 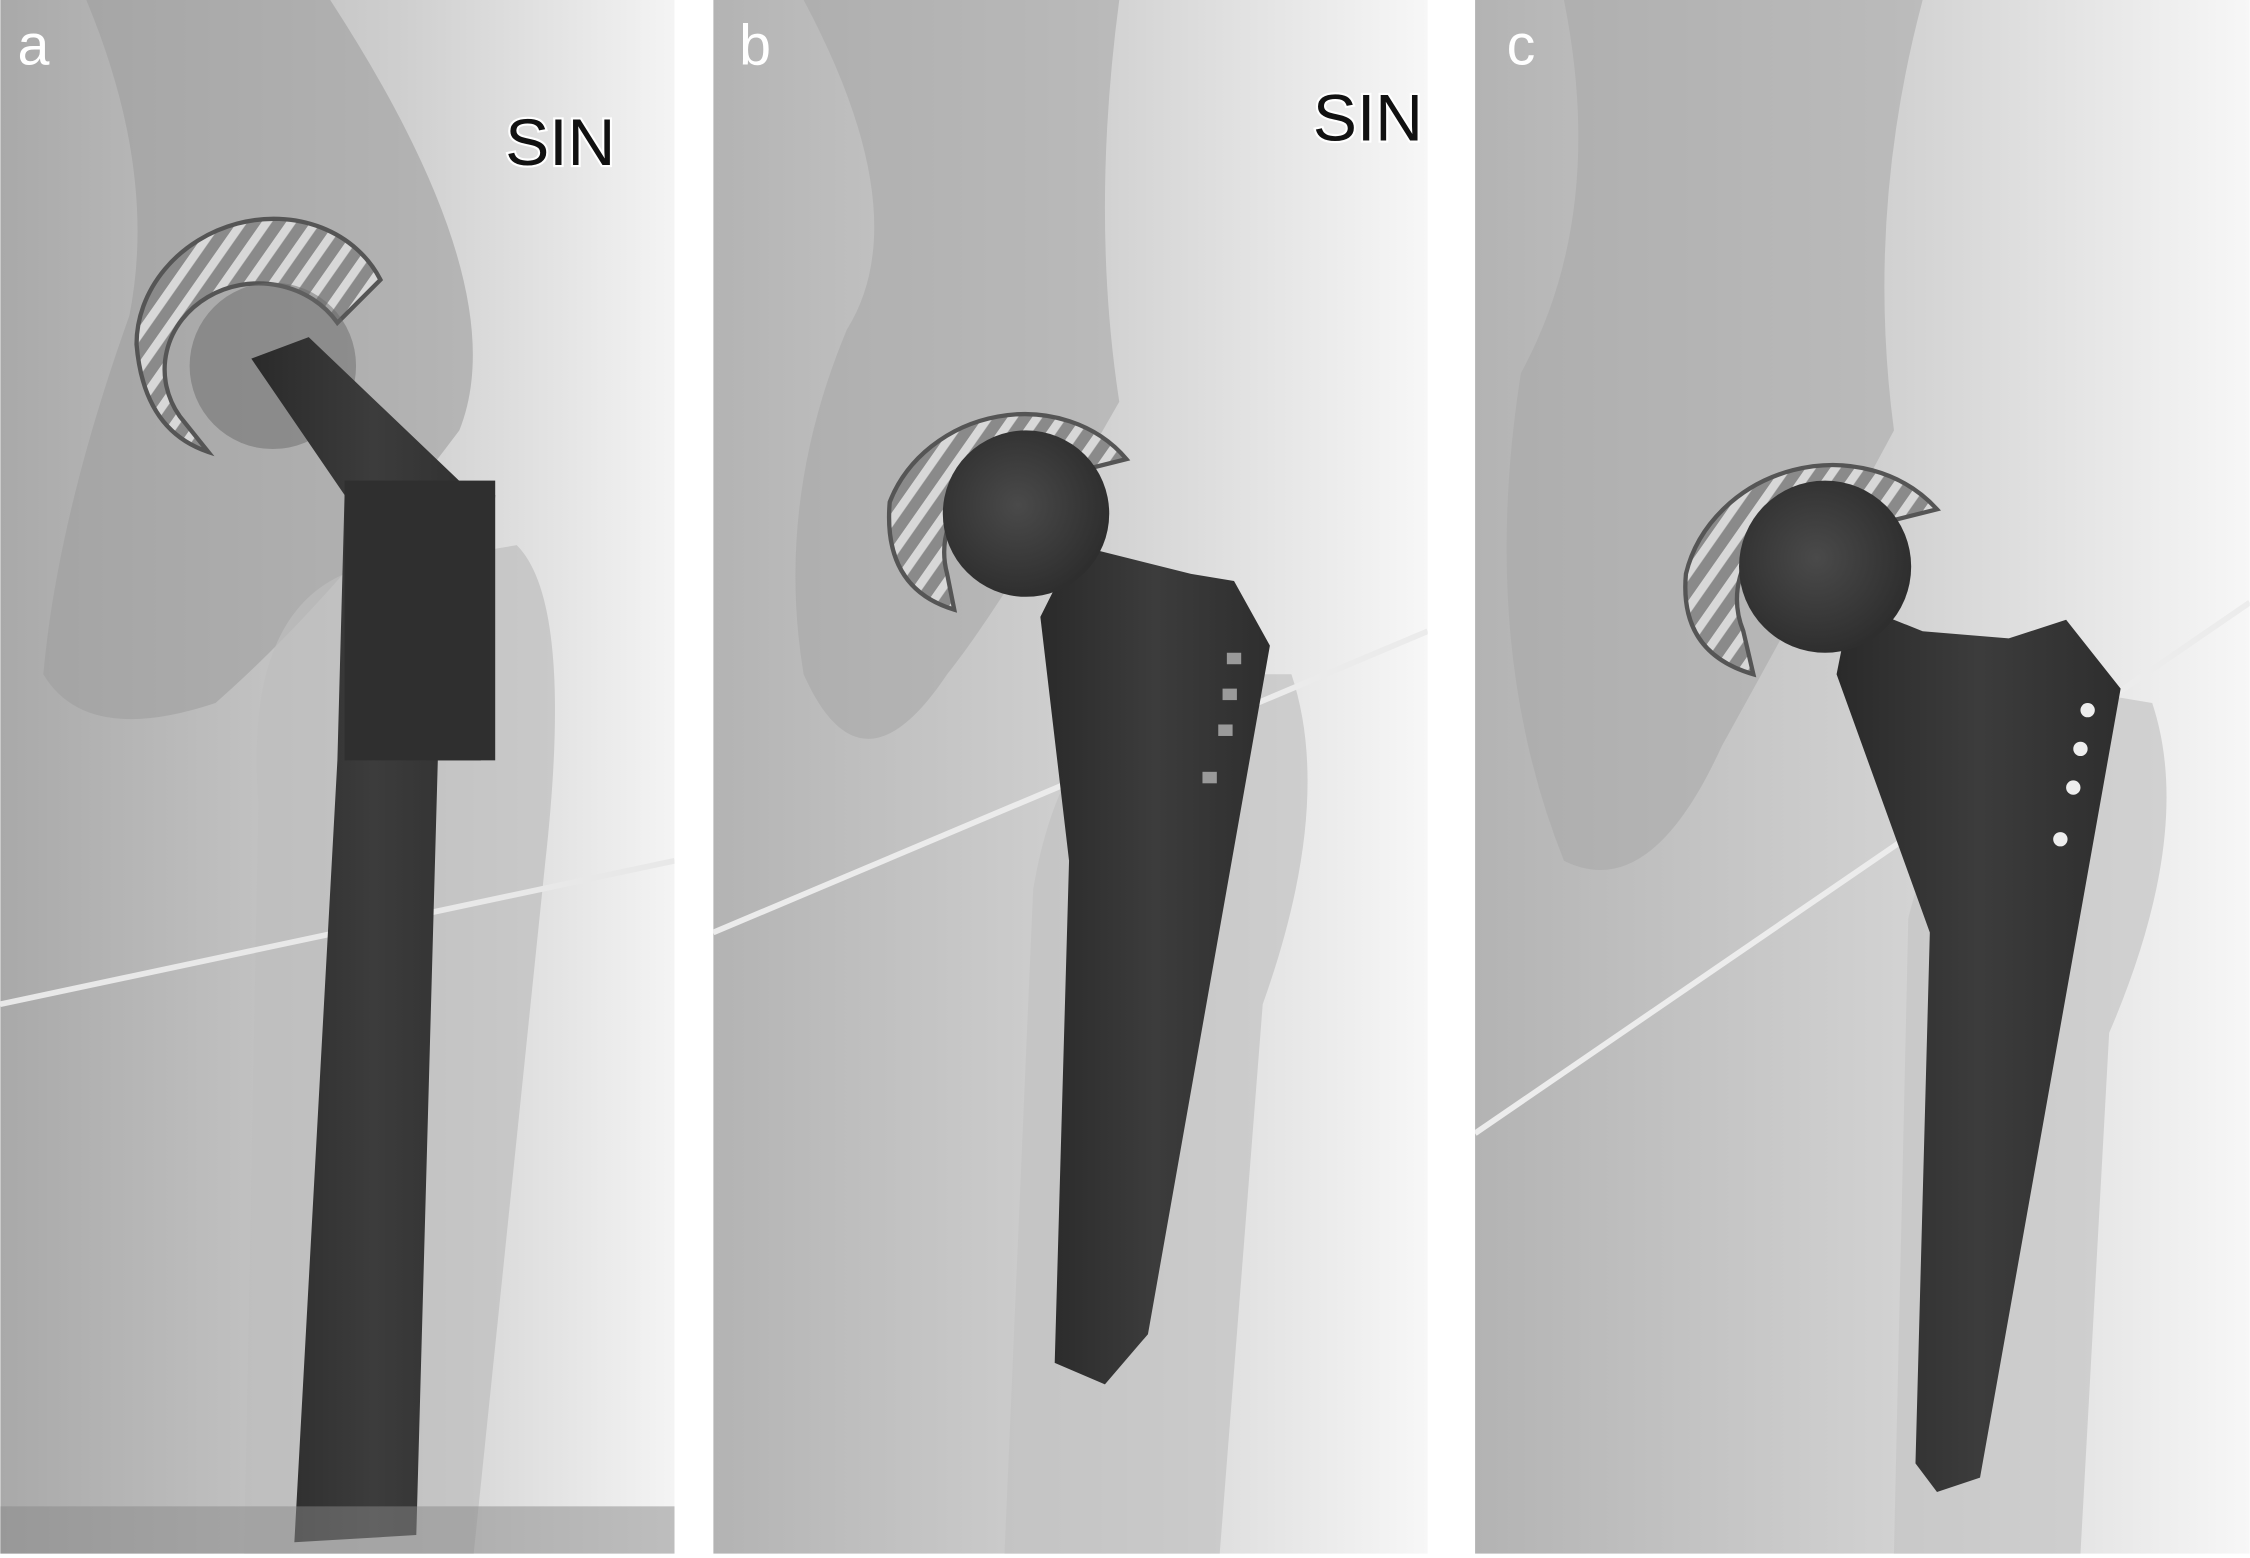 I want to click on panel-label: b, so click(x=755, y=46).